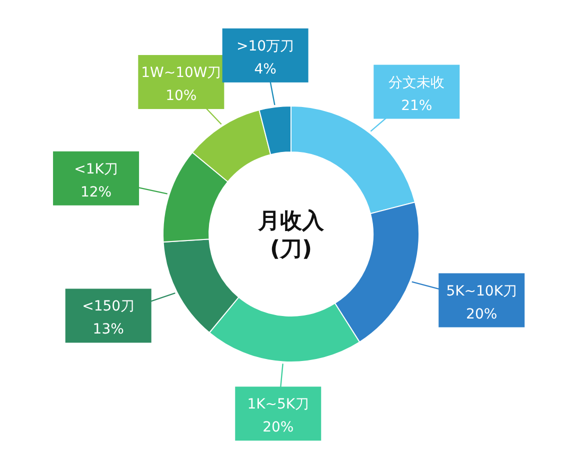  Describe the element at coordinates (416, 82) in the screenshot. I see `slice-label: 分文未收` at that location.